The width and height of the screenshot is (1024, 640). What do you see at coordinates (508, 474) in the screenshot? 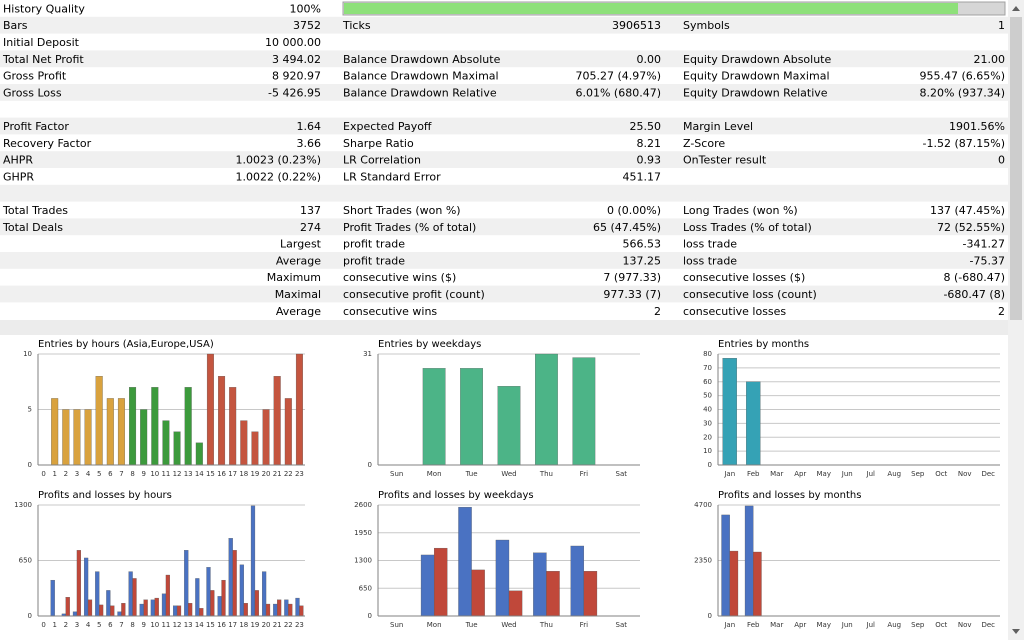
I see `x-tick-label: Wed` at bounding box center [508, 474].